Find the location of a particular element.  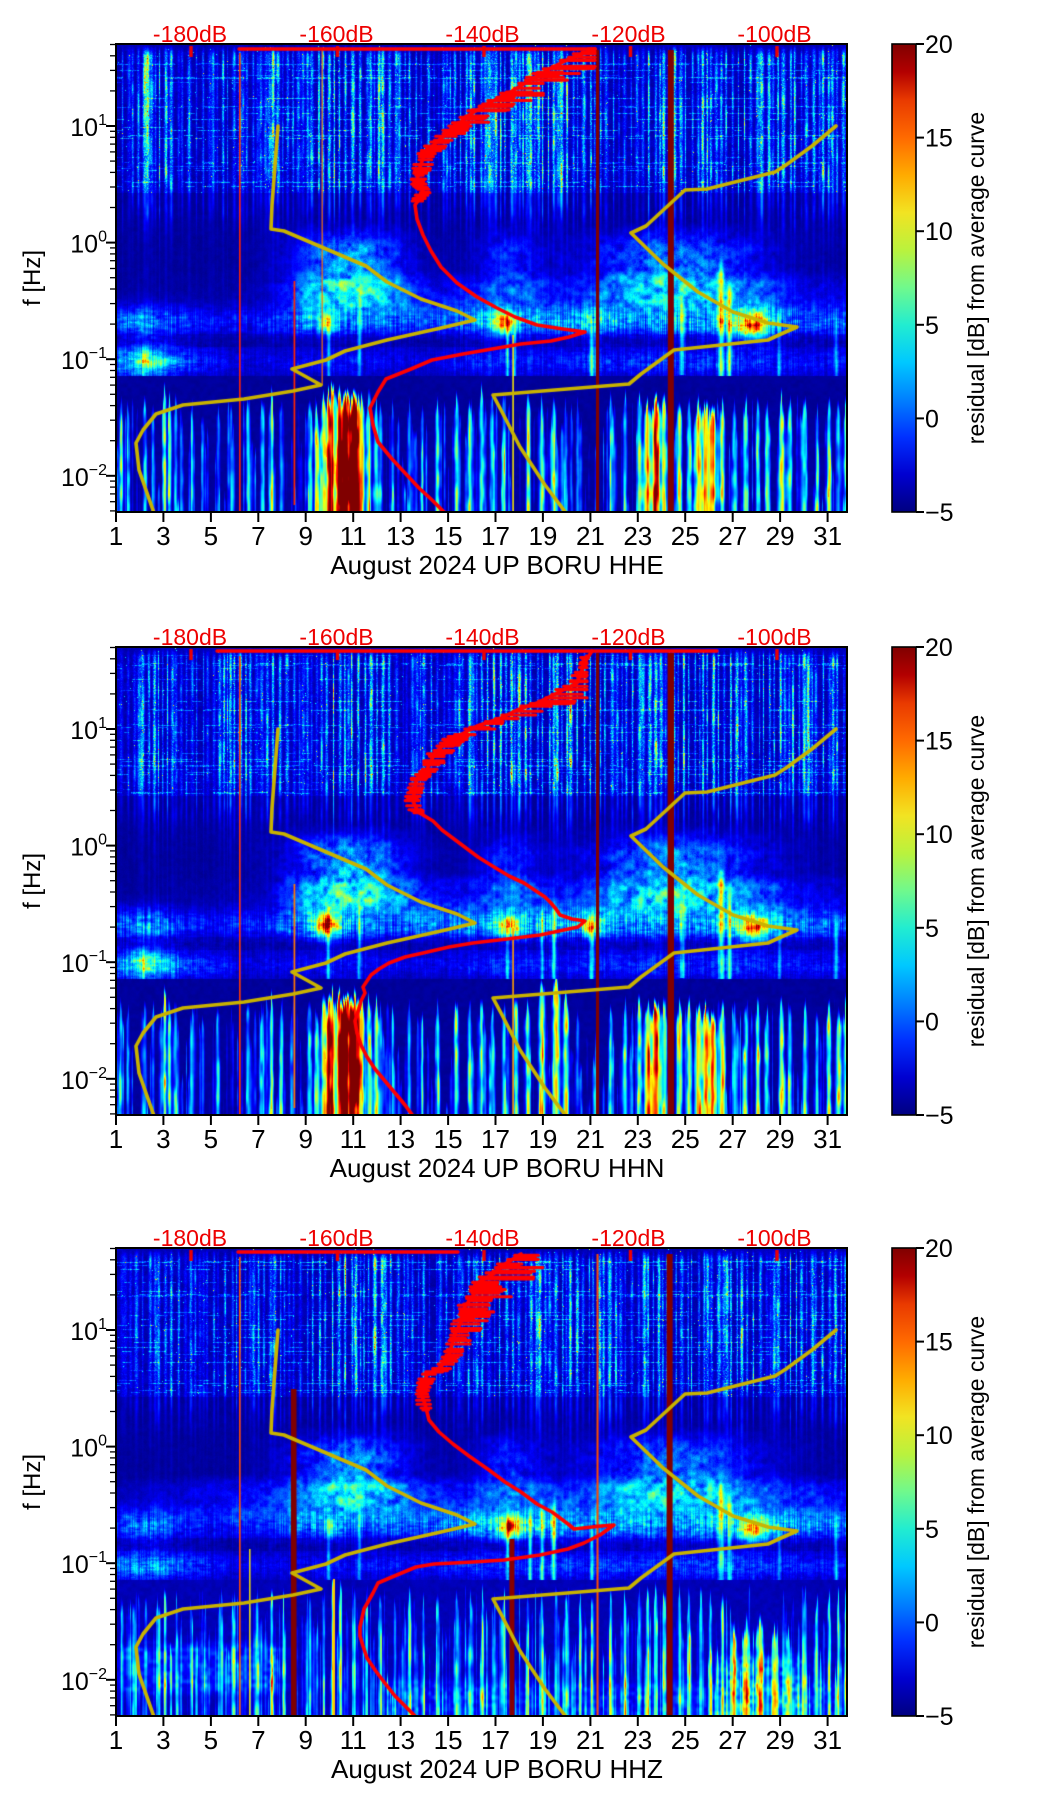

svg-text: August 2024 UP BORU HHN is located at coordinates (497, 1168).